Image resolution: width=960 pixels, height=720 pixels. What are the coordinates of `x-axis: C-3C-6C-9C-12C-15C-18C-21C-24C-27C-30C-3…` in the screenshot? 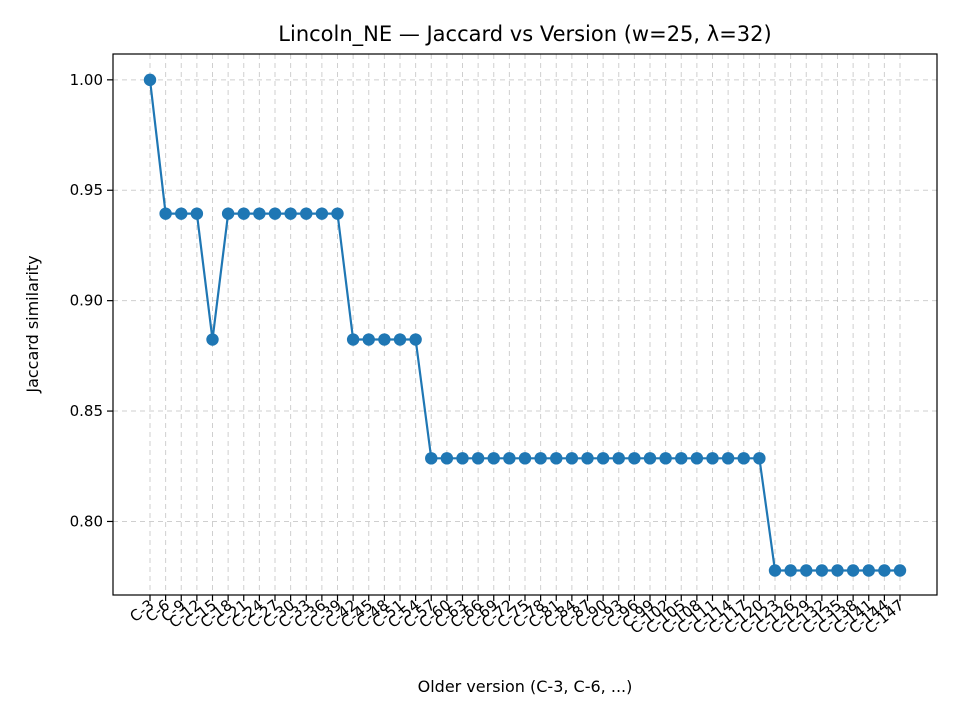 It's located at (516, 616).